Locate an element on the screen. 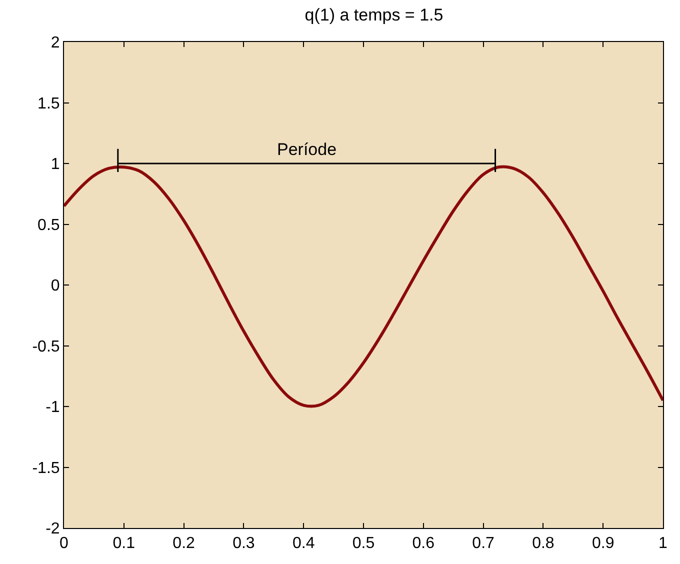 The width and height of the screenshot is (680, 564). x-tick-label: 0.6 is located at coordinates (423, 543).